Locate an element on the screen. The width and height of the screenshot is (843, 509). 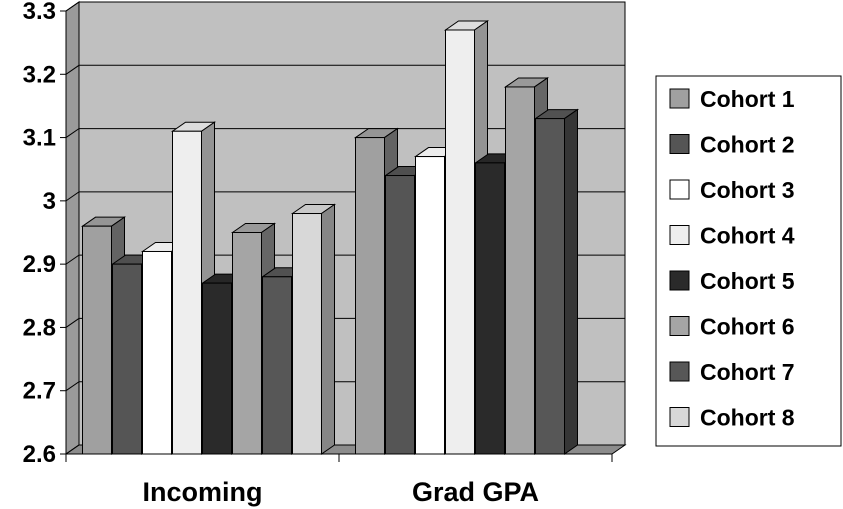
legend-item: Cohort 6 is located at coordinates (732, 327).